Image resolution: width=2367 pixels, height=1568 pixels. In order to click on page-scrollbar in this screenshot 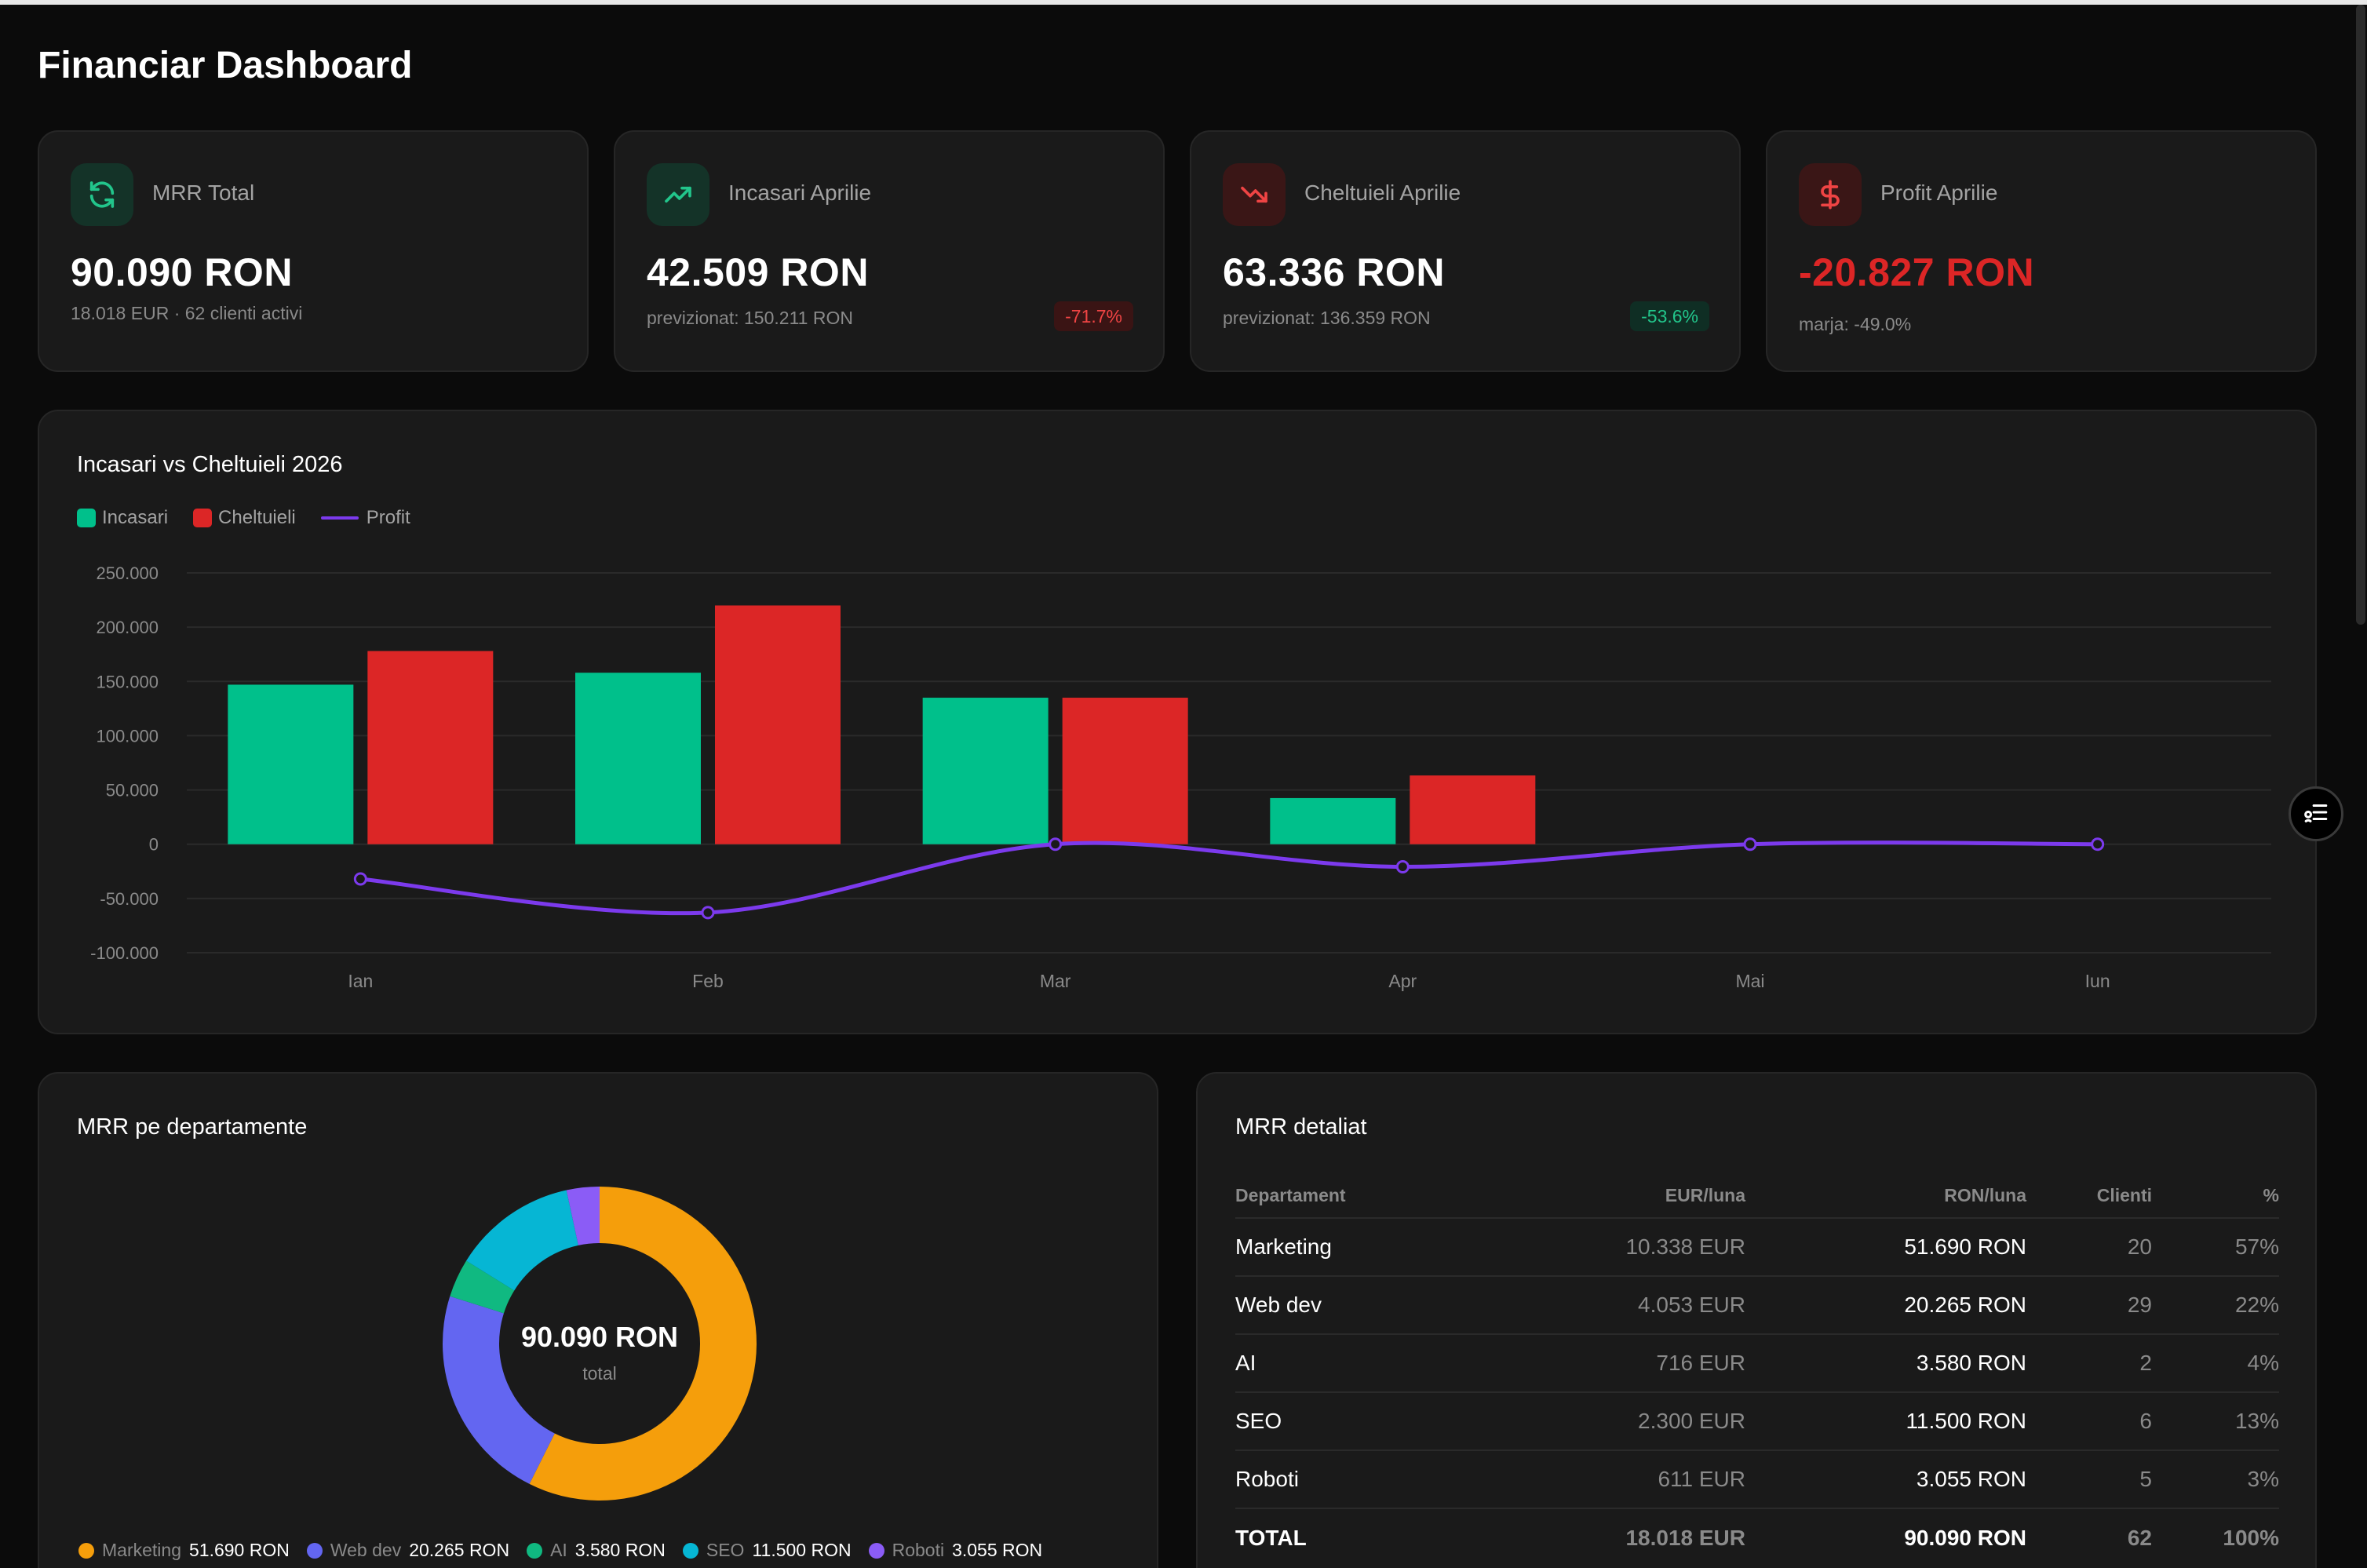, I will do `click(2360, 315)`.